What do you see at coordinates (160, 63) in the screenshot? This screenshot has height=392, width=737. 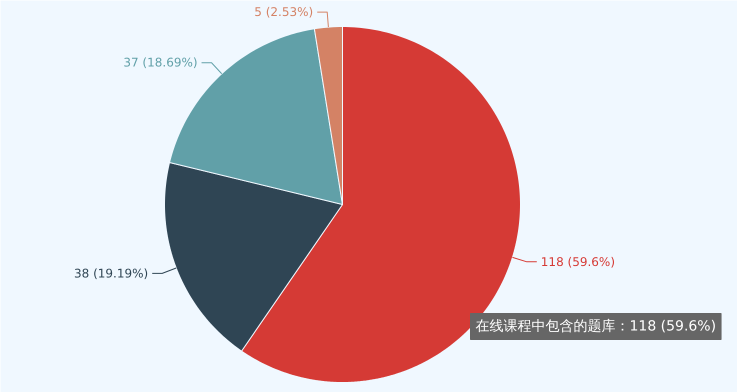 I see `data-label: 37 (18.69%)` at bounding box center [160, 63].